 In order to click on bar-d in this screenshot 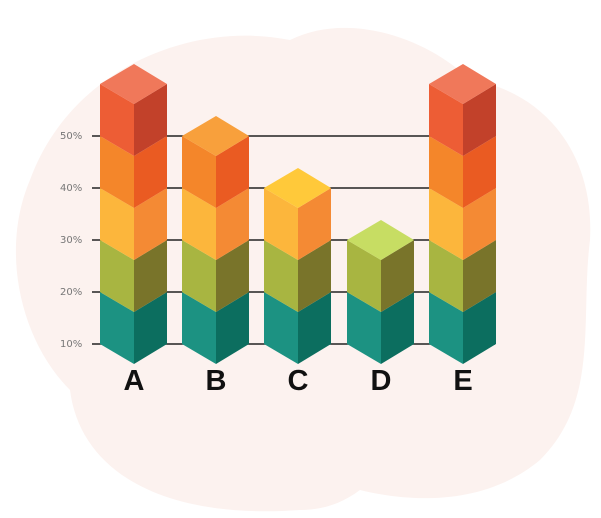, I will do `click(380, 292)`.